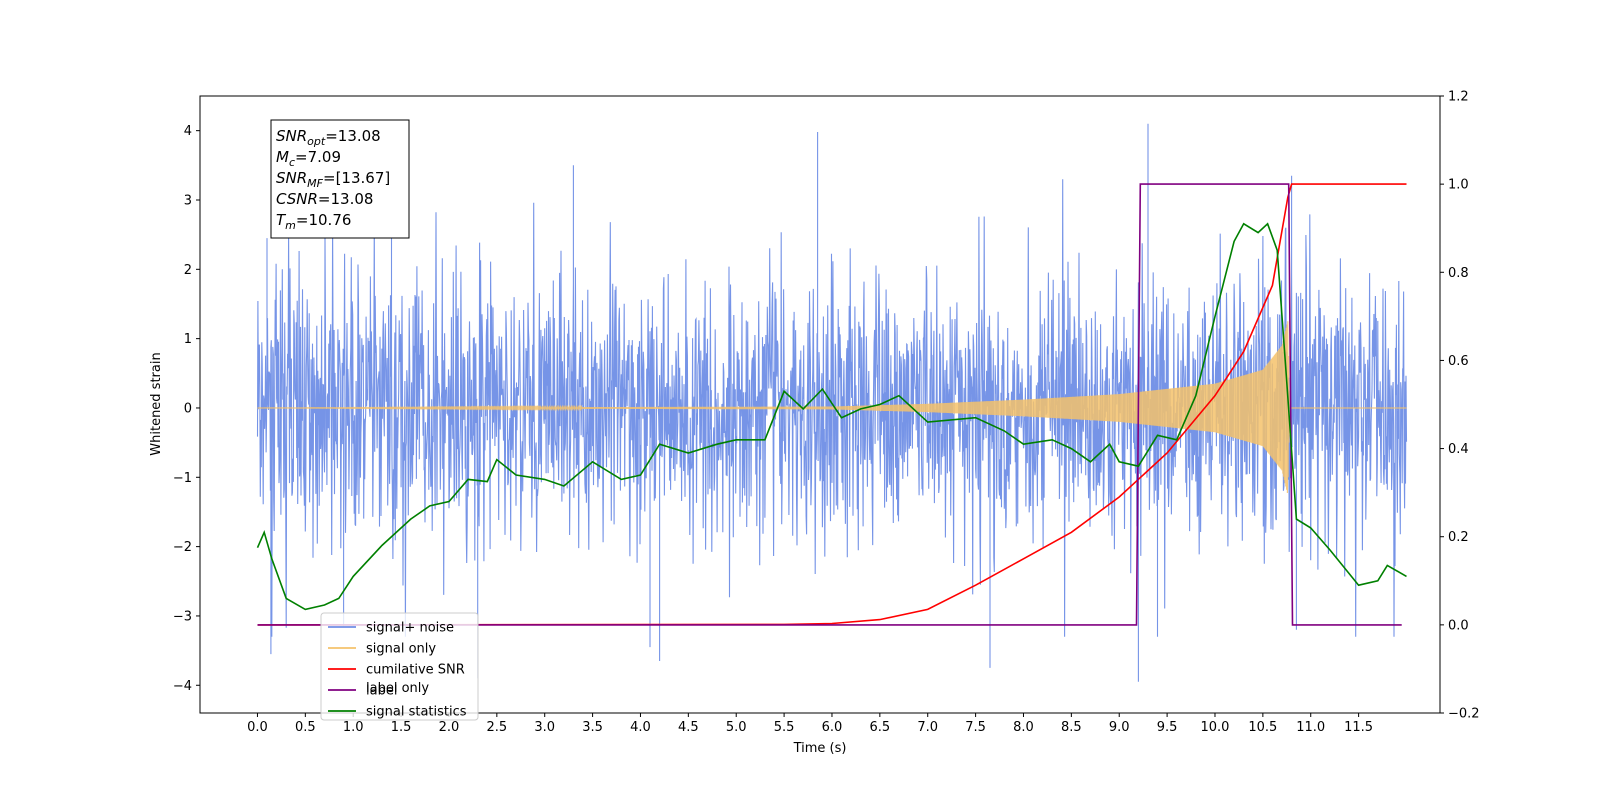  Describe the element at coordinates (688, 727) in the screenshot. I see `x-tick-label: 4.5` at that location.